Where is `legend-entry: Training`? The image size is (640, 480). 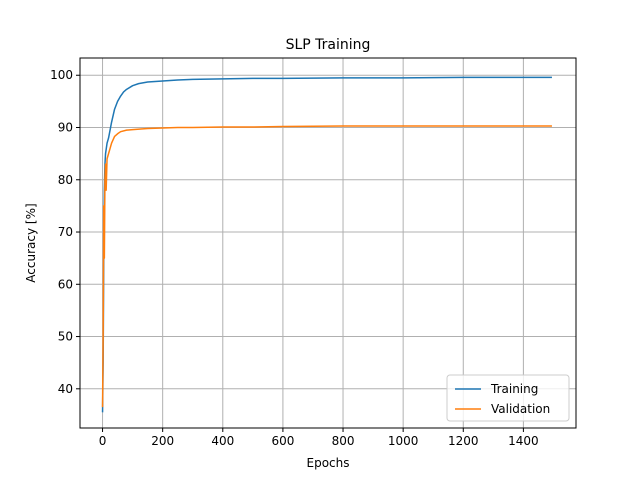 legend-entry: Training is located at coordinates (514, 389).